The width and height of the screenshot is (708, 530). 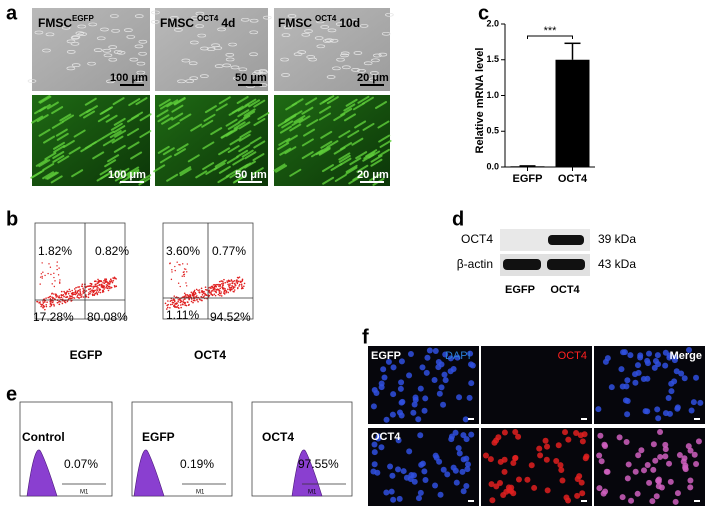 I want to click on fluorescence-image, so click(x=536, y=385).